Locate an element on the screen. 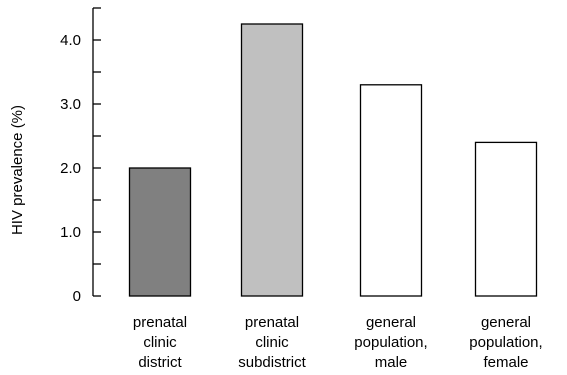 The height and width of the screenshot is (375, 567). y-axis: 0 1.0 2.0 3.0 4.0 is located at coordinates (80, 156).